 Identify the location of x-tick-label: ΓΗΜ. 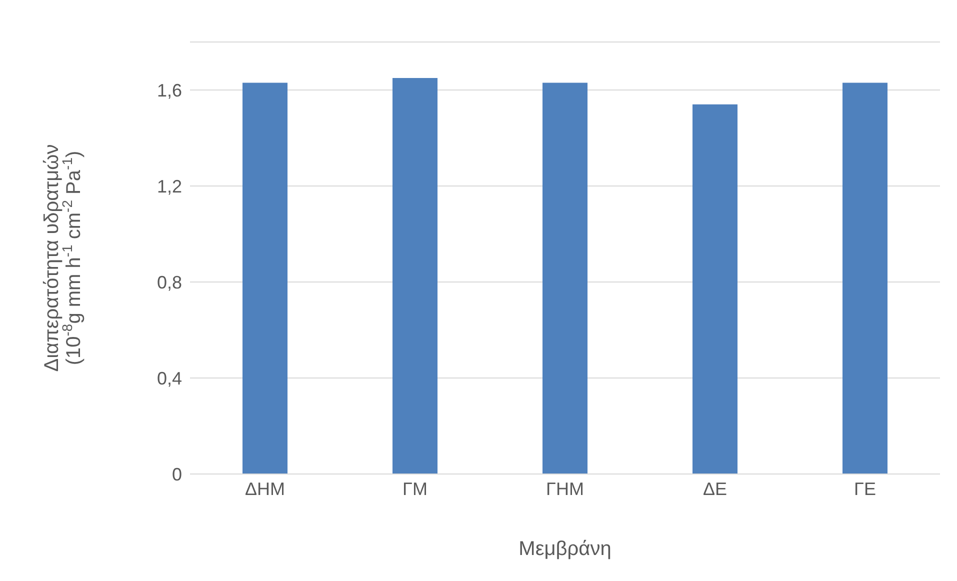
(565, 488).